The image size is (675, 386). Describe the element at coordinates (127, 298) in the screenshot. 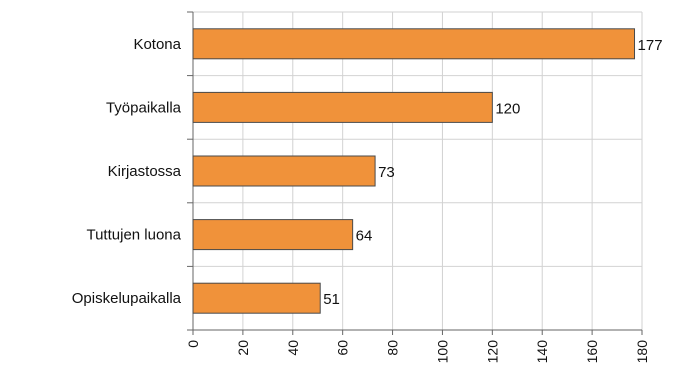

I see `category-label: Opiskelupaikalla` at that location.